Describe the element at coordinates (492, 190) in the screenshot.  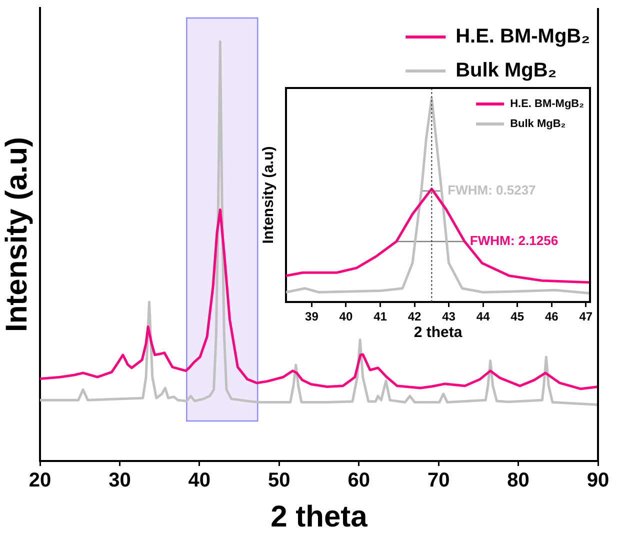
I see `annotation: FWHM: 0.5237` at that location.